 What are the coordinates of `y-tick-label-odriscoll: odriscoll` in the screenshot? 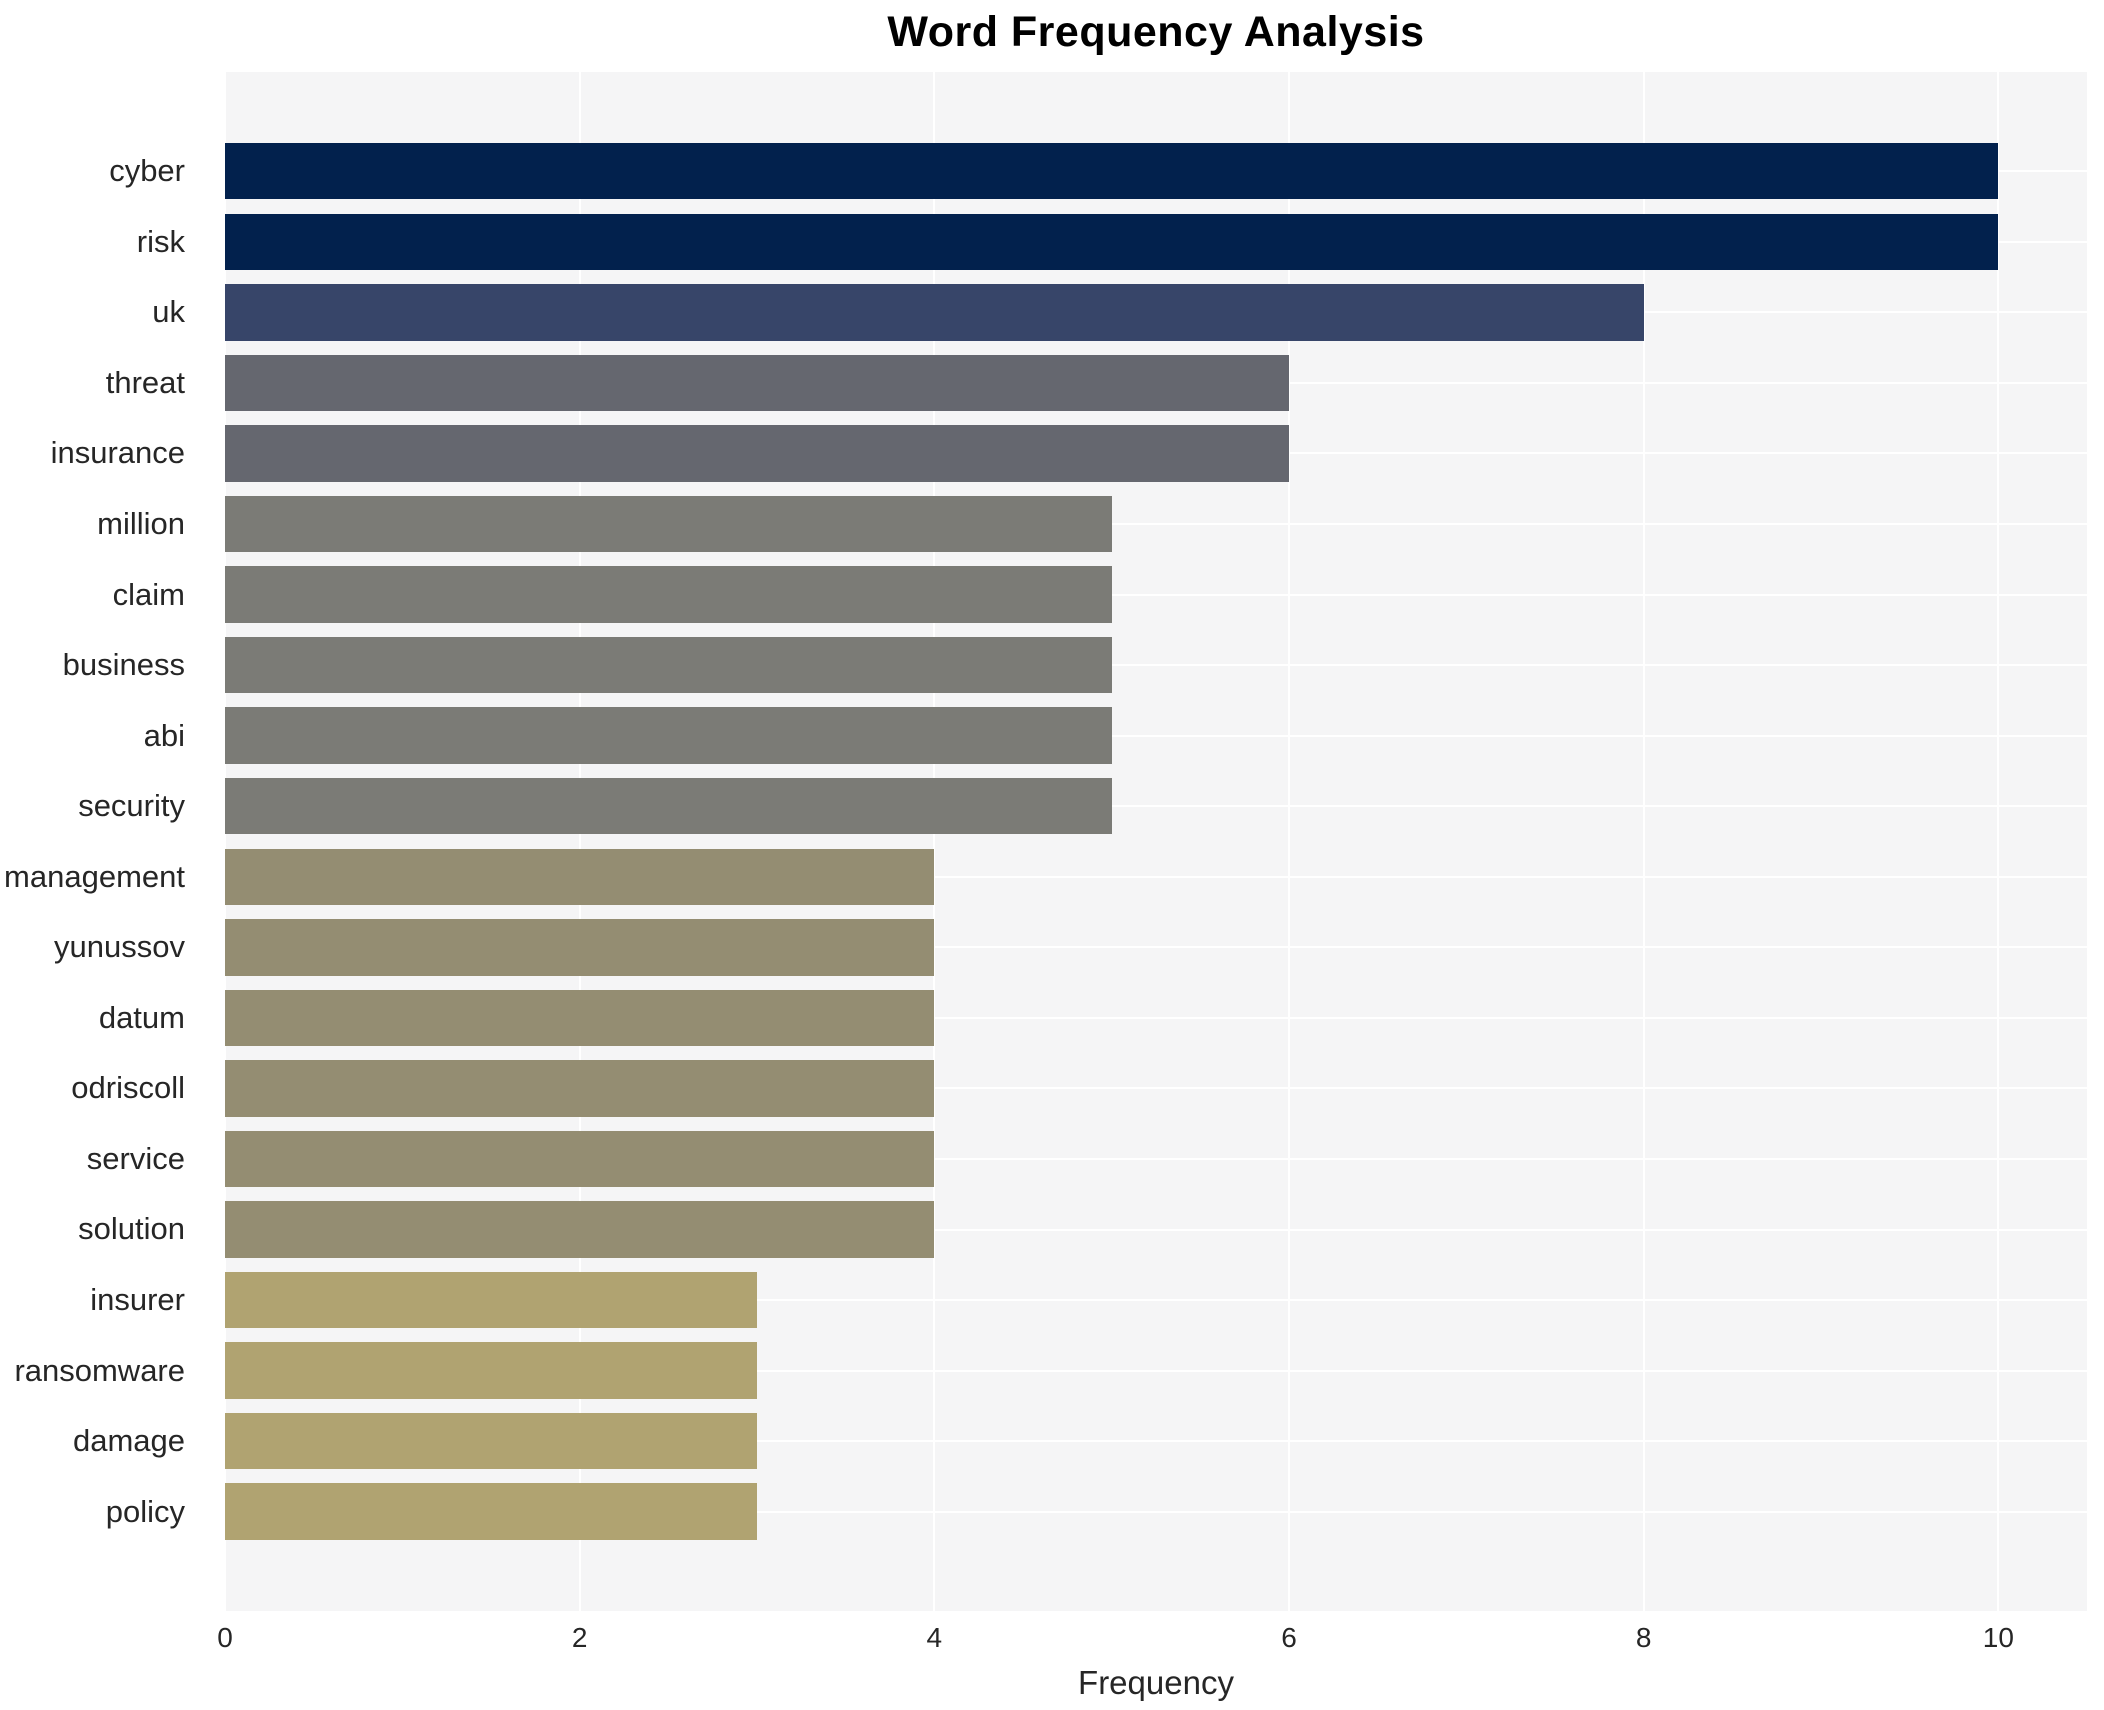 It's located at (128, 1088).